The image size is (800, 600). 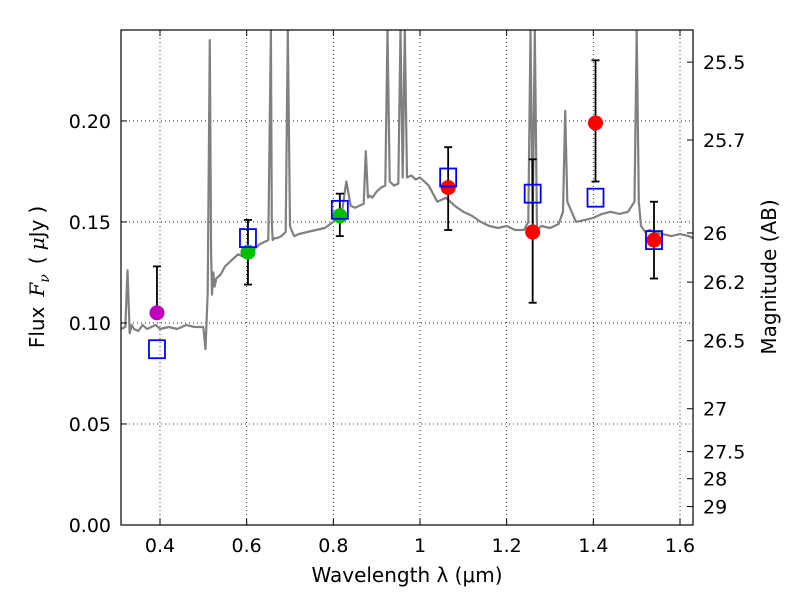 What do you see at coordinates (715, 480) in the screenshot?
I see `magnitude-tick-label: 28` at bounding box center [715, 480].